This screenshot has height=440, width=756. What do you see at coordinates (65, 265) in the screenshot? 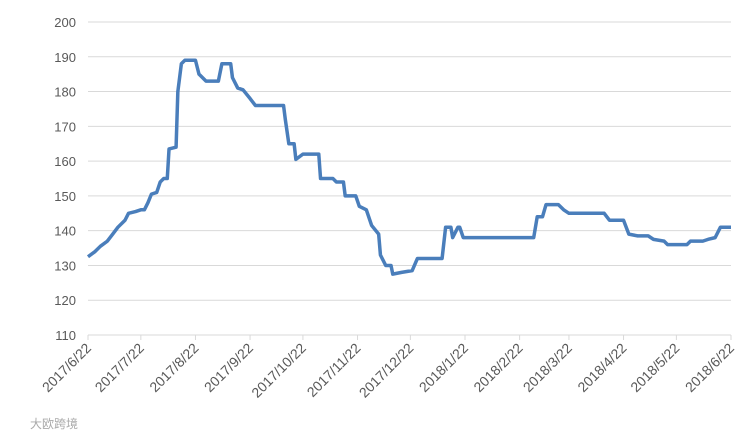
I see `y-tick-label: 130` at bounding box center [65, 265].